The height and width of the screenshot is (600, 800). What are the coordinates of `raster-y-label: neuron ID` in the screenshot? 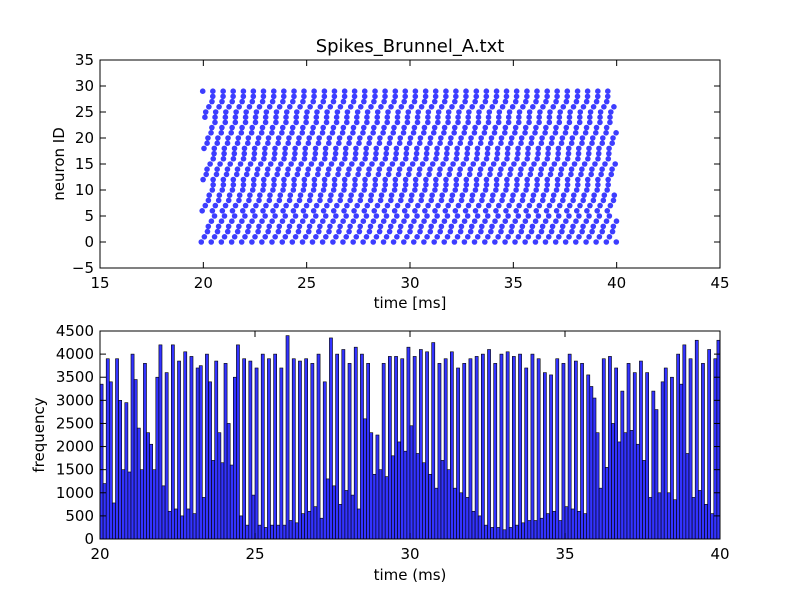 It's located at (59, 164).